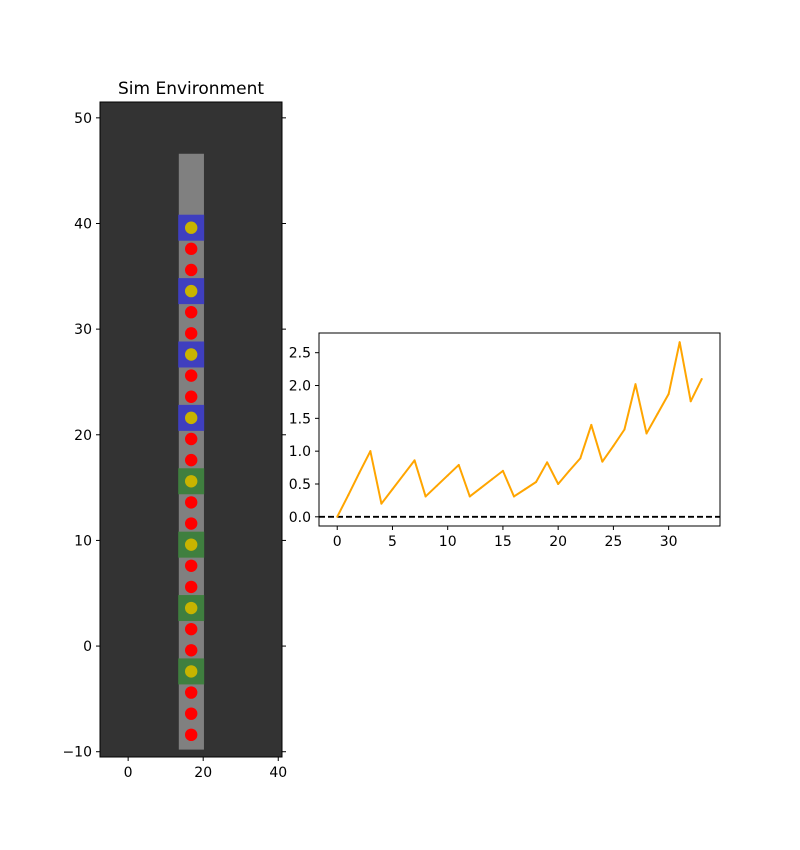 This screenshot has width=800, height=850. What do you see at coordinates (83, 119) in the screenshot?
I see `env-y-tick-label-6: 50` at bounding box center [83, 119].